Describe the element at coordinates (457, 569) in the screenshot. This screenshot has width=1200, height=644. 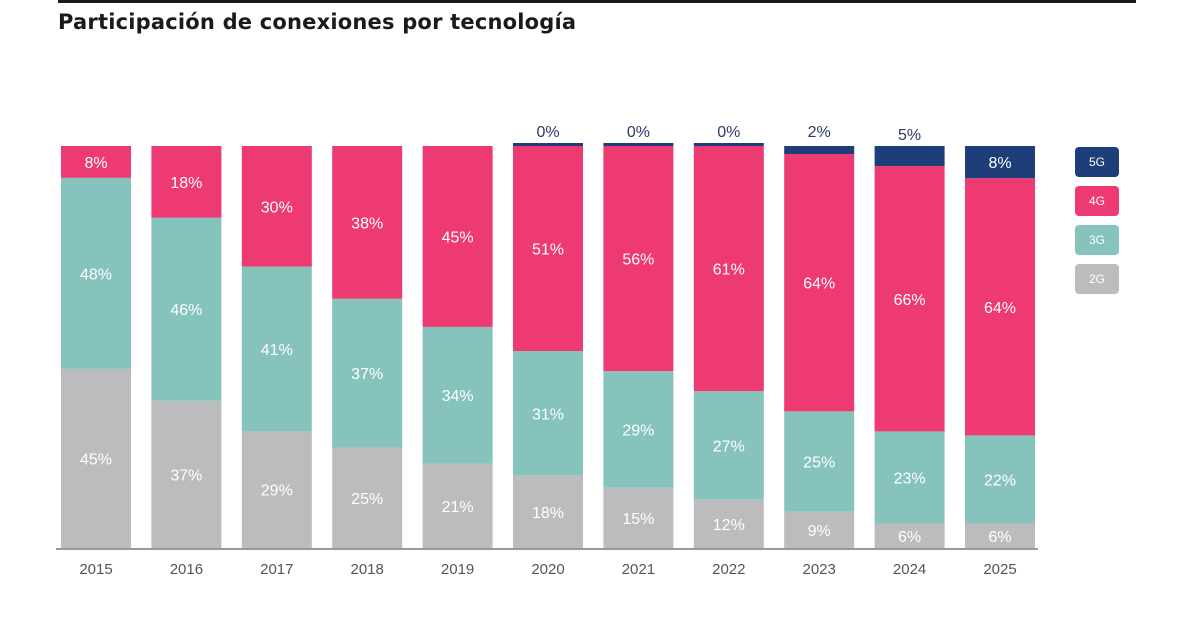
I see `x-tick-2019: 2019` at that location.